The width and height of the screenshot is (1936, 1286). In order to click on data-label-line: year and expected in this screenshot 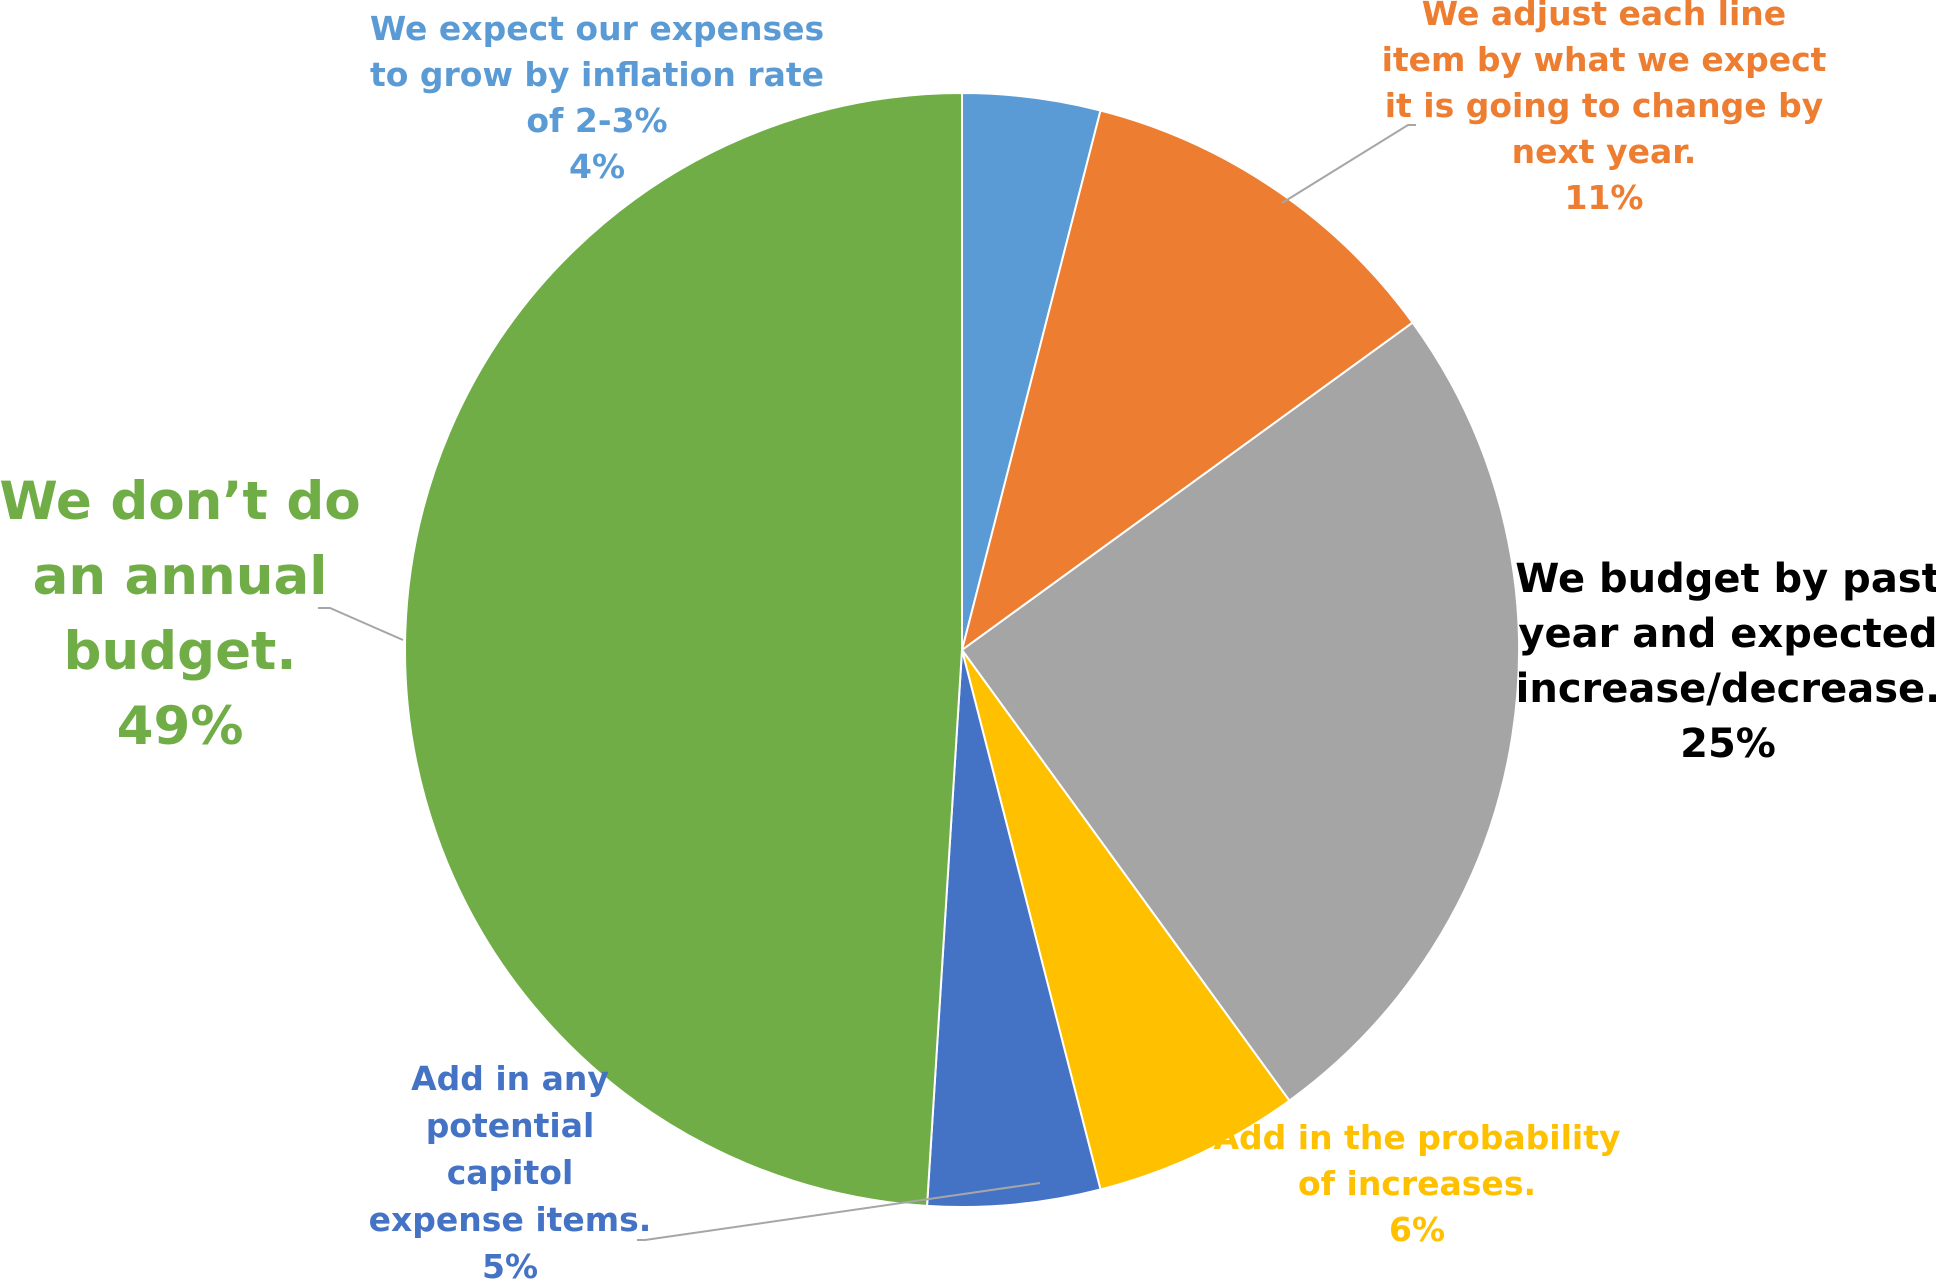, I will do `click(1727, 634)`.